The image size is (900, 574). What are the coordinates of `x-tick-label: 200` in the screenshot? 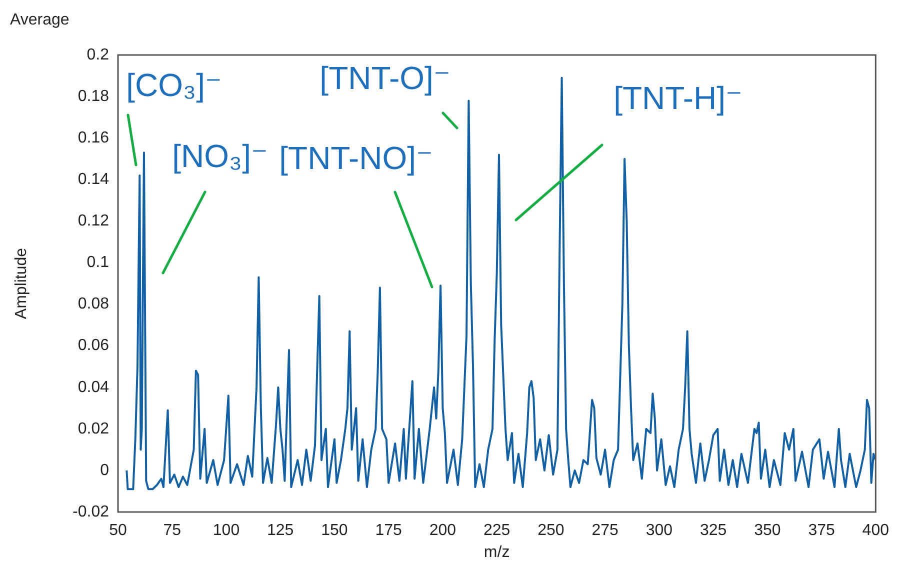 It's located at (442, 531).